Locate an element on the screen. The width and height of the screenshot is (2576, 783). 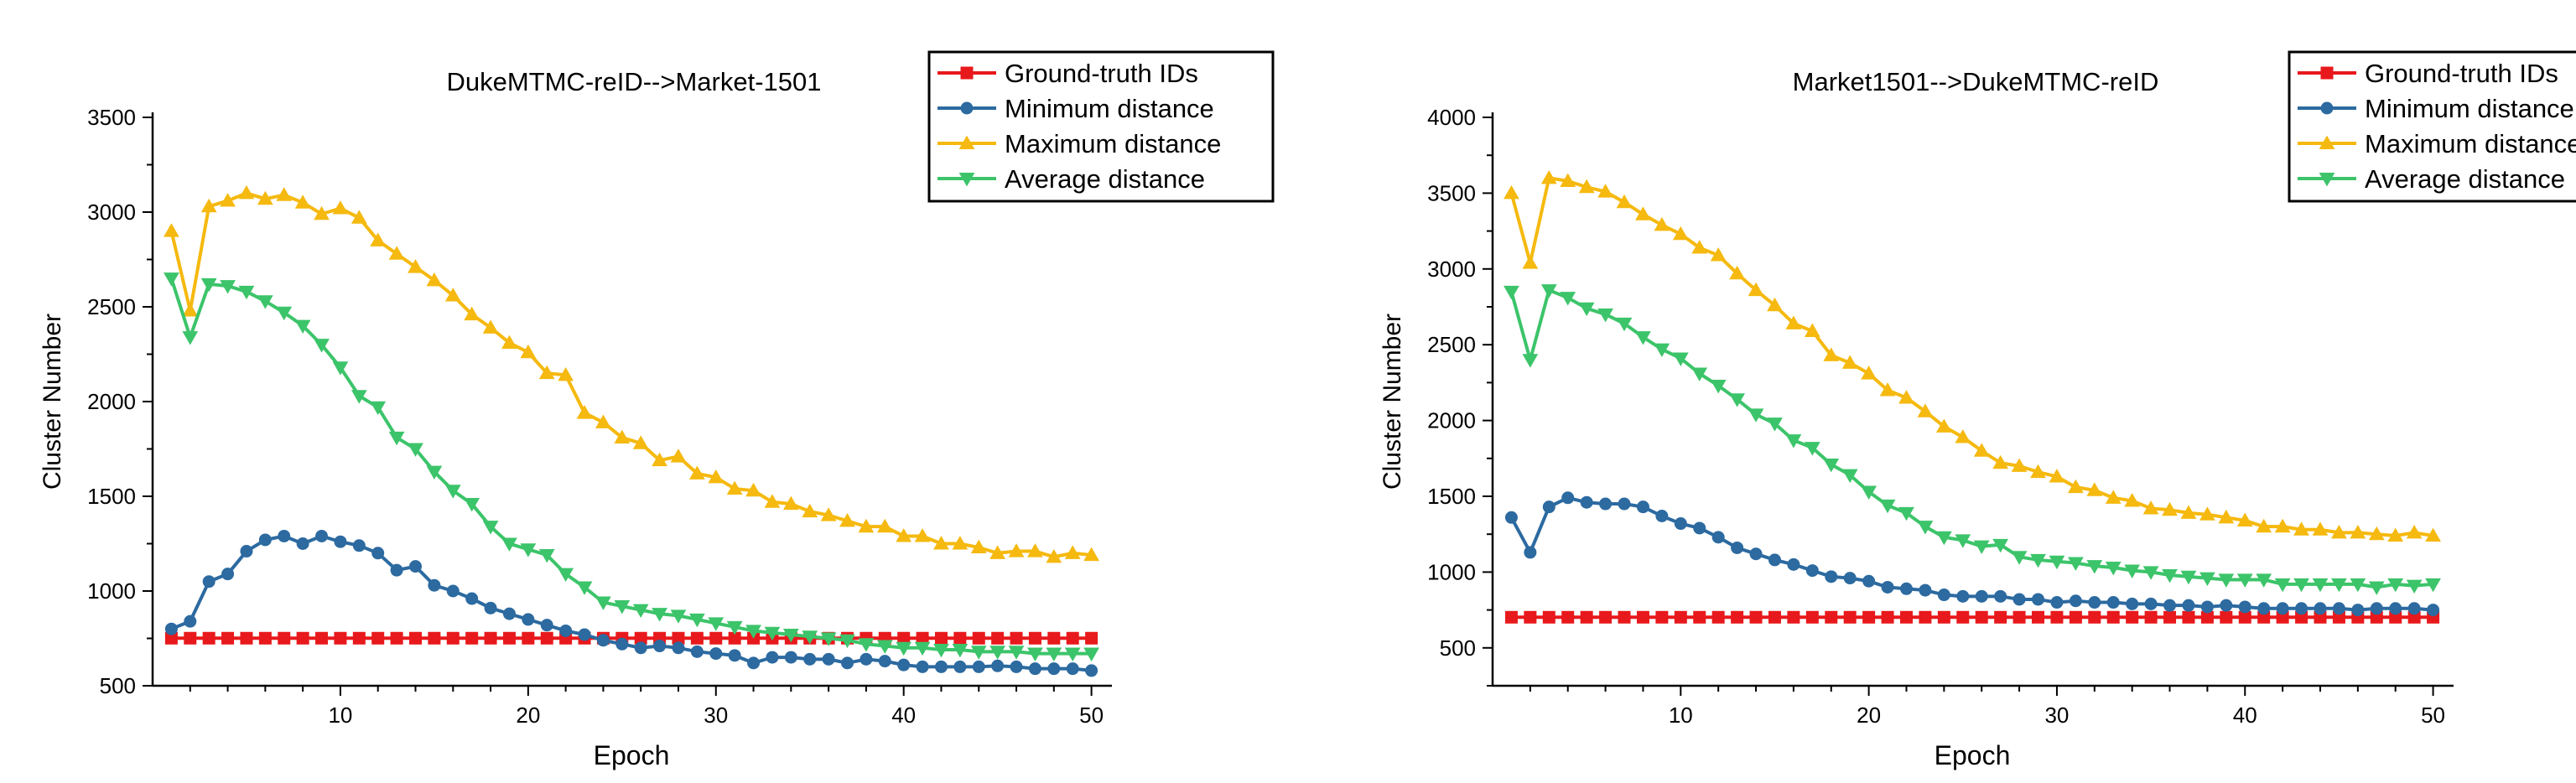
legend-marker is located at coordinates (967, 73).